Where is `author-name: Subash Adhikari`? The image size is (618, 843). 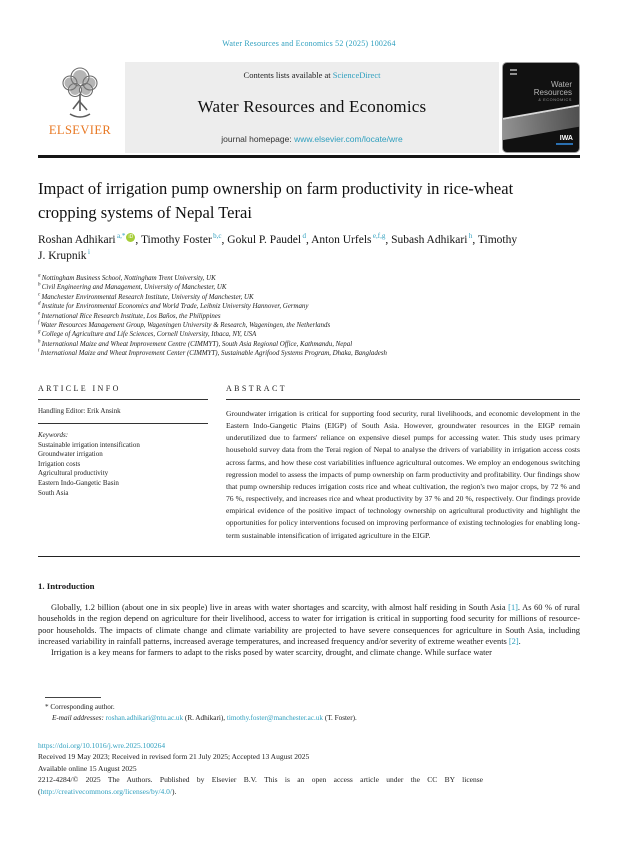 author-name: Subash Adhikari is located at coordinates (429, 240).